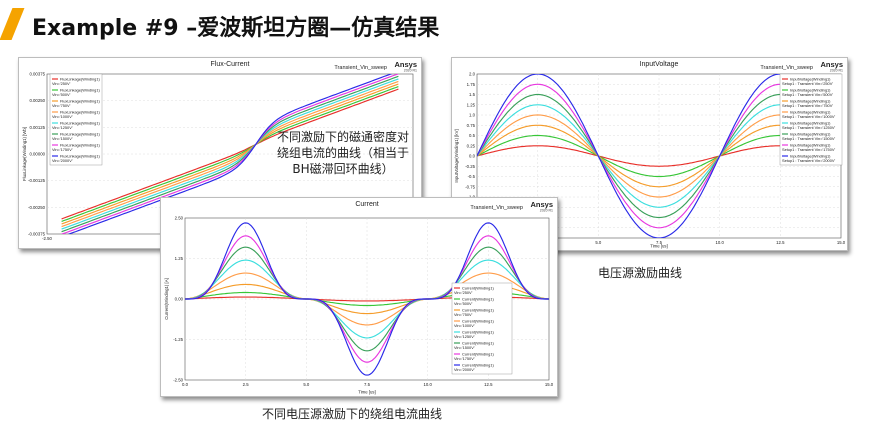 This screenshot has height=424, width=872. What do you see at coordinates (37, 234) in the screenshot?
I see `y-tick-label: -0.00375` at bounding box center [37, 234].